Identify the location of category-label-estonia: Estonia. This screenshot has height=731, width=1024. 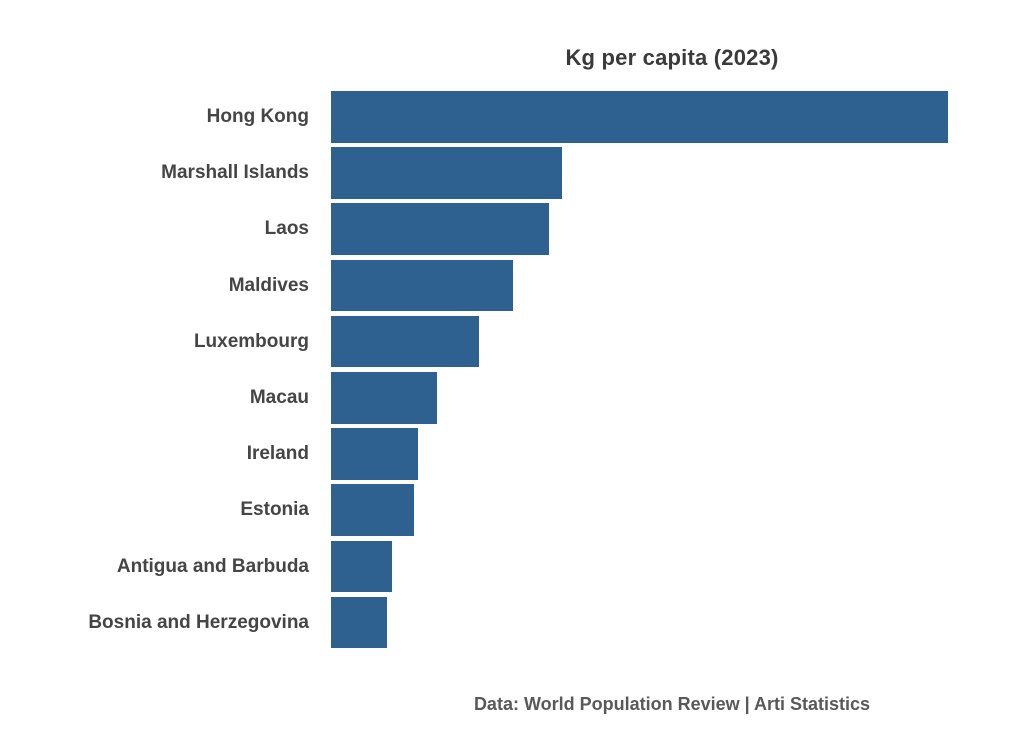
(274, 510).